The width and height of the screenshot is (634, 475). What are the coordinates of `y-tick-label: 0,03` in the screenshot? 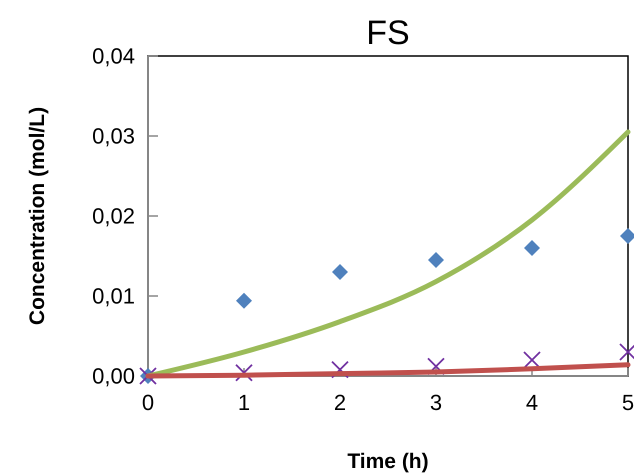 It's located at (113, 136).